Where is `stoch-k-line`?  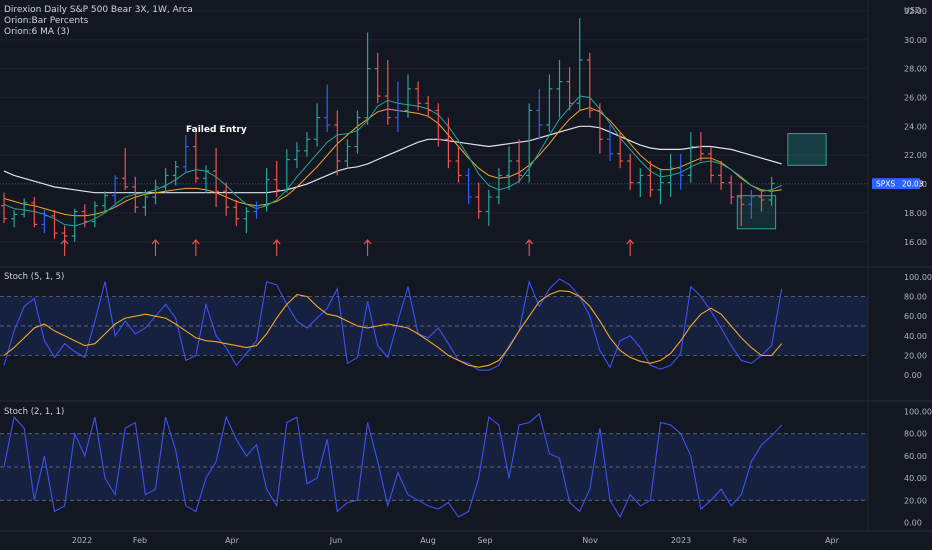 stoch-k-line is located at coordinates (393, 324).